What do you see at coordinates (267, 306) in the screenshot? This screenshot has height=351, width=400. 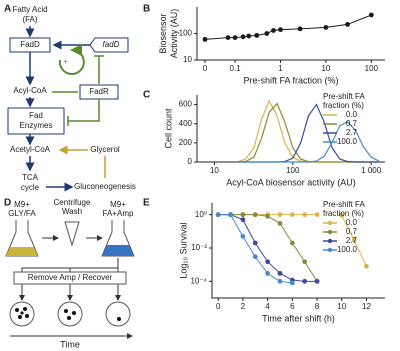 I see `x-tick-label: 4` at bounding box center [267, 306].